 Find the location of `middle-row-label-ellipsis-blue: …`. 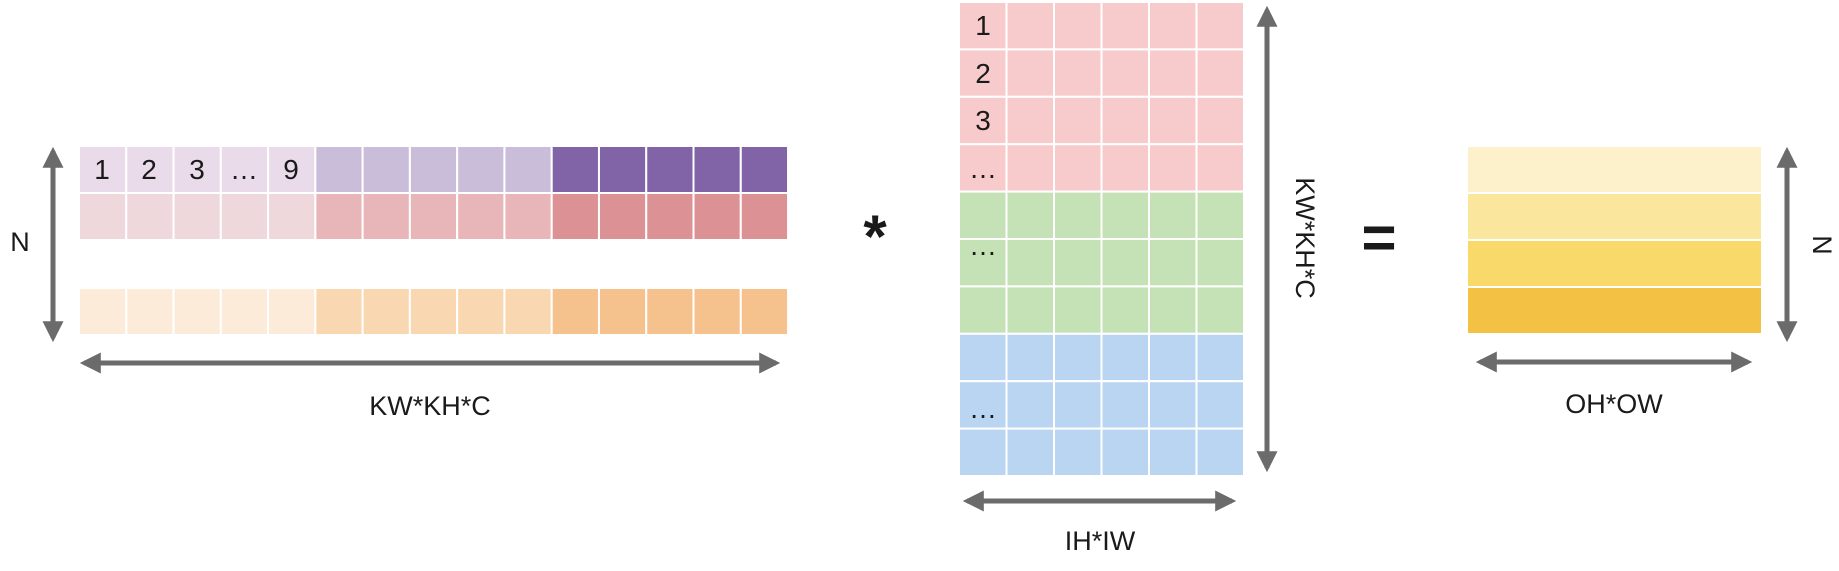

middle-row-label-ellipsis-blue: … is located at coordinates (983, 408).